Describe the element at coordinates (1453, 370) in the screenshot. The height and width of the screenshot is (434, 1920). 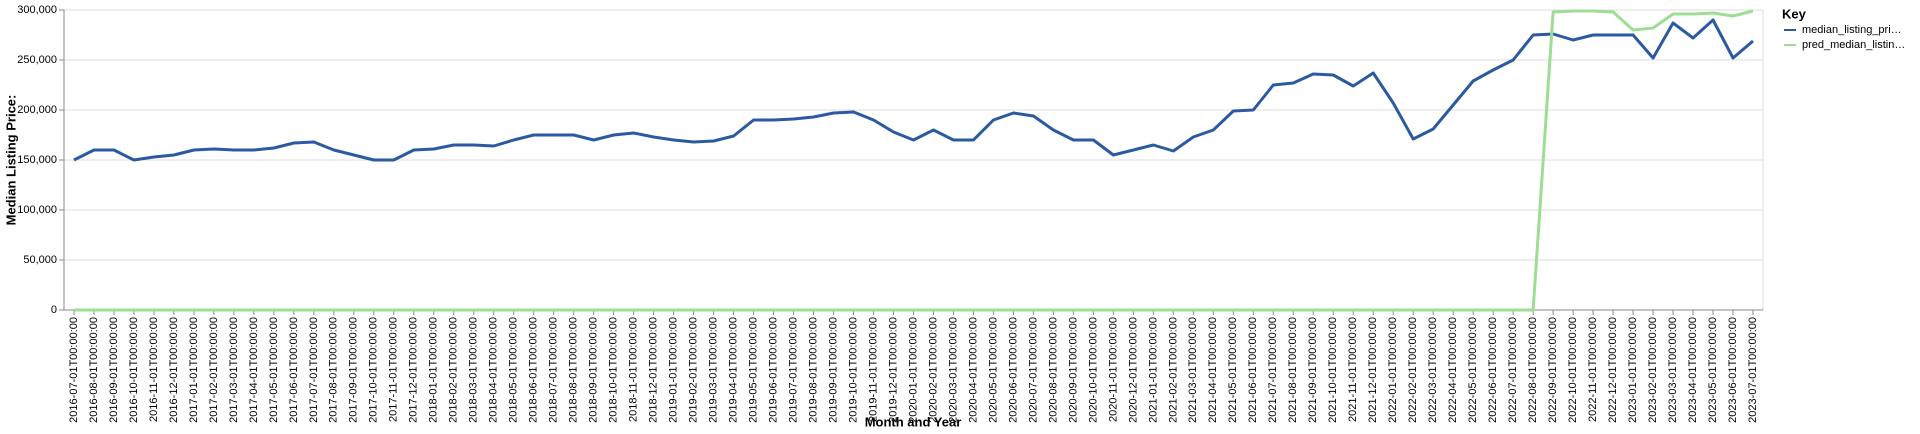
I see `x-tick-label: 2022-04-01T00:00:00` at that location.